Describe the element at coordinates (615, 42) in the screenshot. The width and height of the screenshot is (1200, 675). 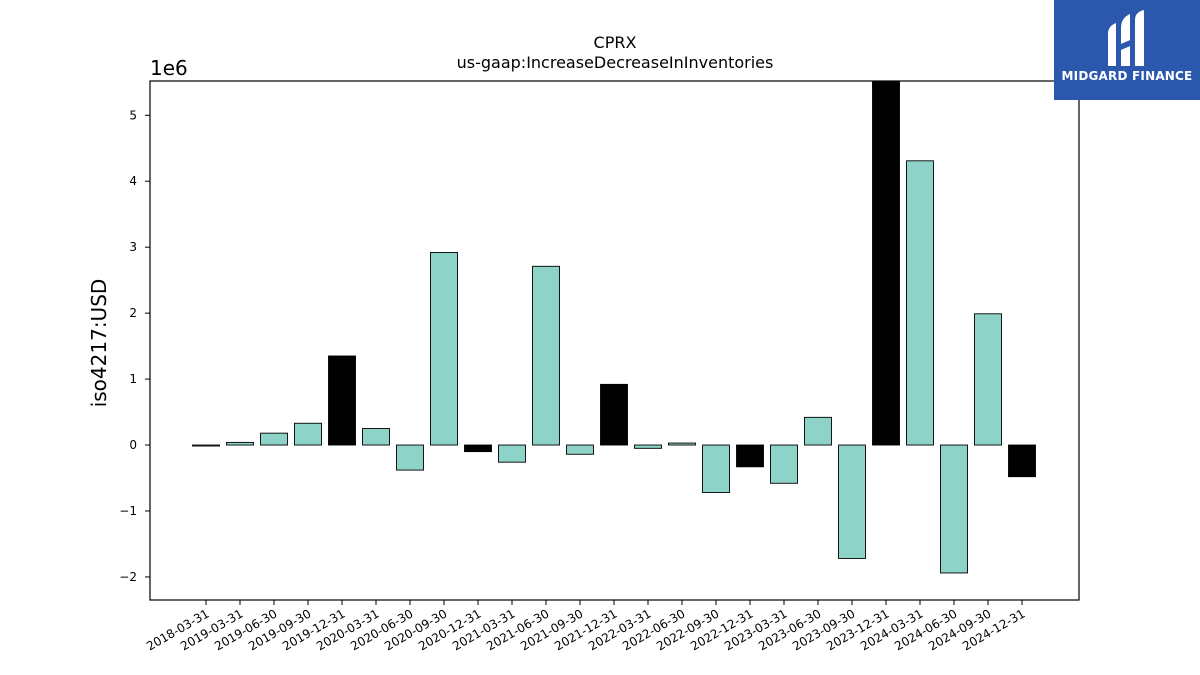
I see `chart-title: CPRX` at that location.